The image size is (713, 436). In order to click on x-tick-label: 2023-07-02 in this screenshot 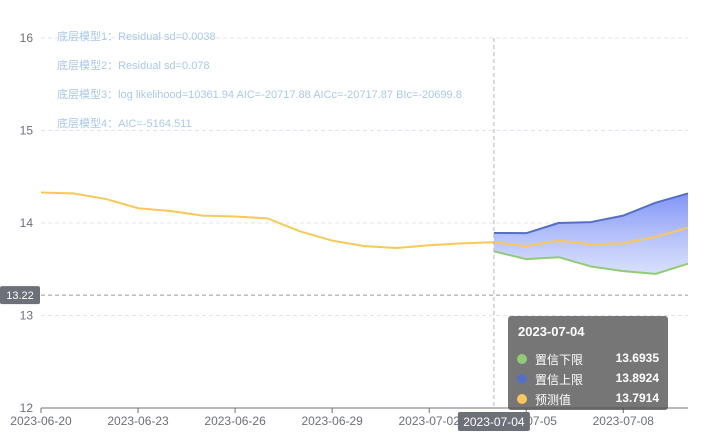, I will do `click(430, 421)`.